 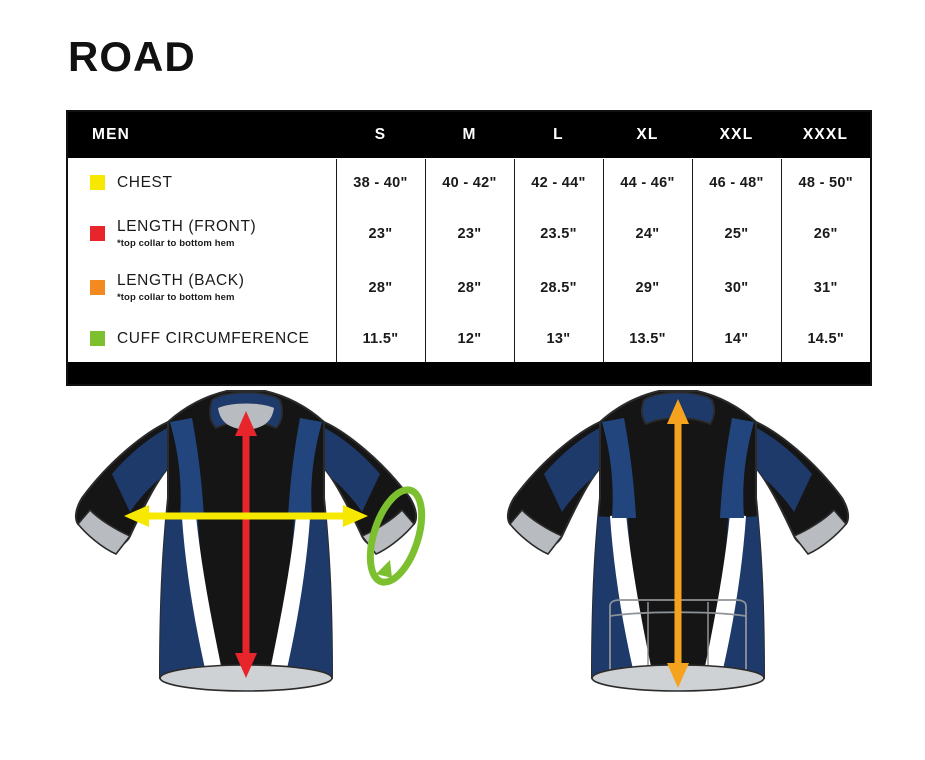 I want to click on chest-value-l: 42 - 44", so click(x=558, y=182).